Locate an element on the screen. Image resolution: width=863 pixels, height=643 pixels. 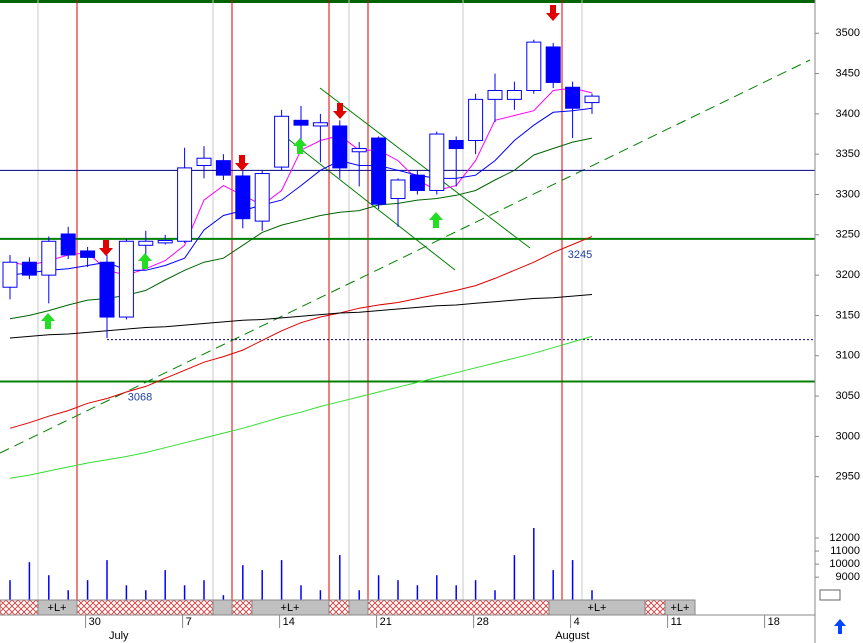
y-tick-label: 3450 is located at coordinates (848, 73).